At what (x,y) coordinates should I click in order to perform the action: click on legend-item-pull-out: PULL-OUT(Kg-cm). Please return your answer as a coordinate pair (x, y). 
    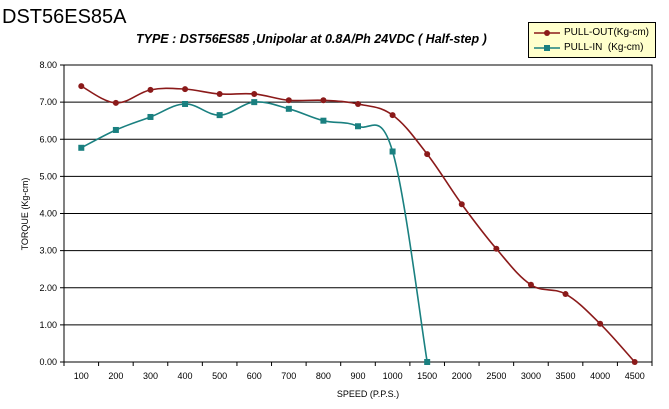
    Looking at the image, I should click on (592, 32).